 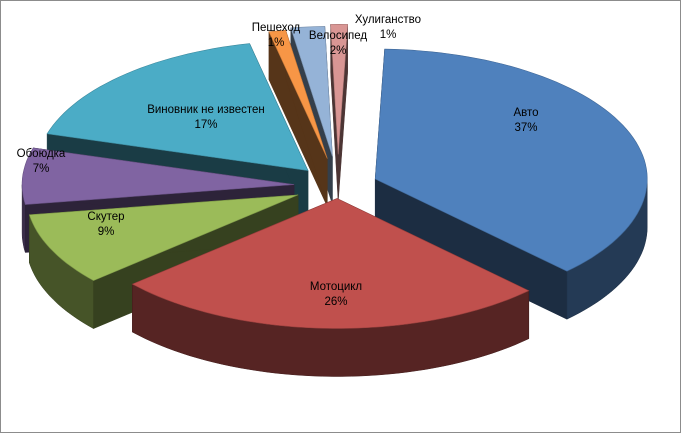 I want to click on slice-percent: 17%, so click(x=205, y=125).